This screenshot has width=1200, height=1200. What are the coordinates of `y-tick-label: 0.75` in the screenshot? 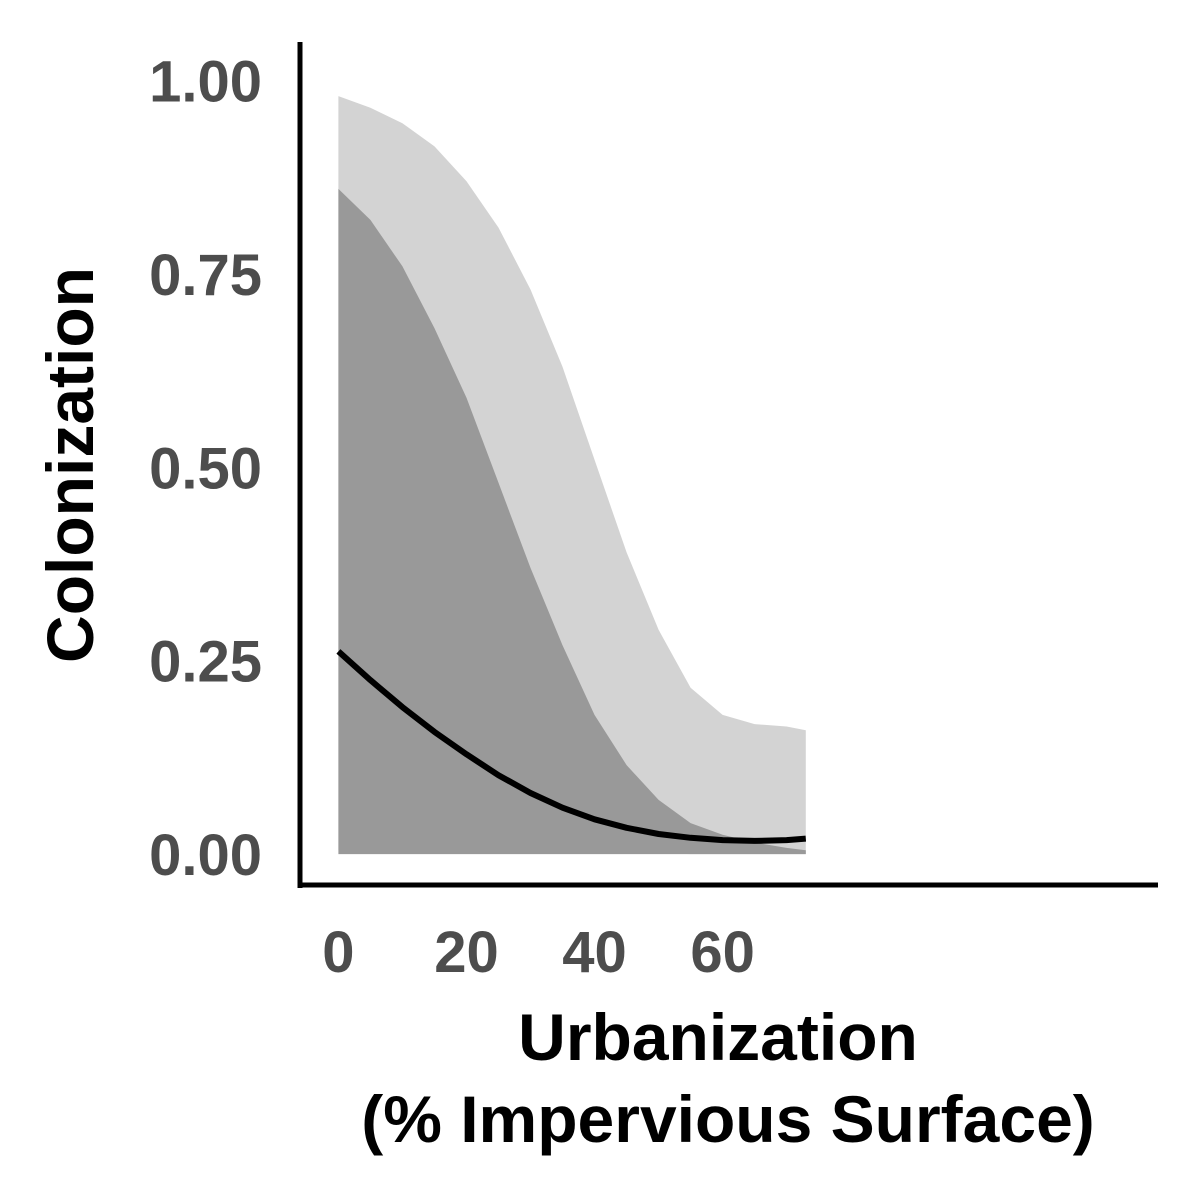 It's located at (205, 275).